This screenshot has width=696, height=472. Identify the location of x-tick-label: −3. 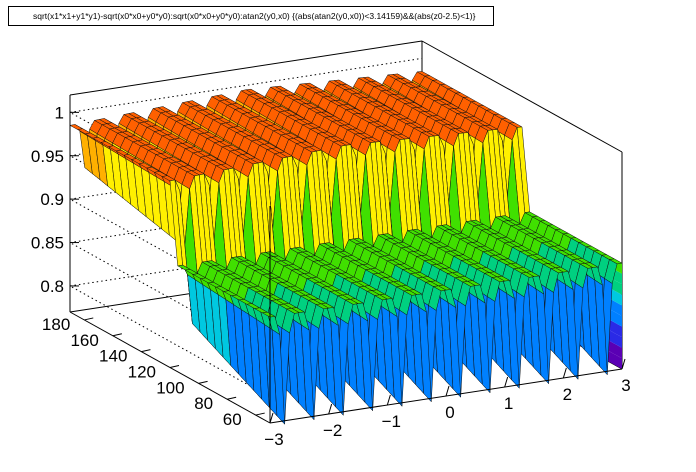
(273, 439).